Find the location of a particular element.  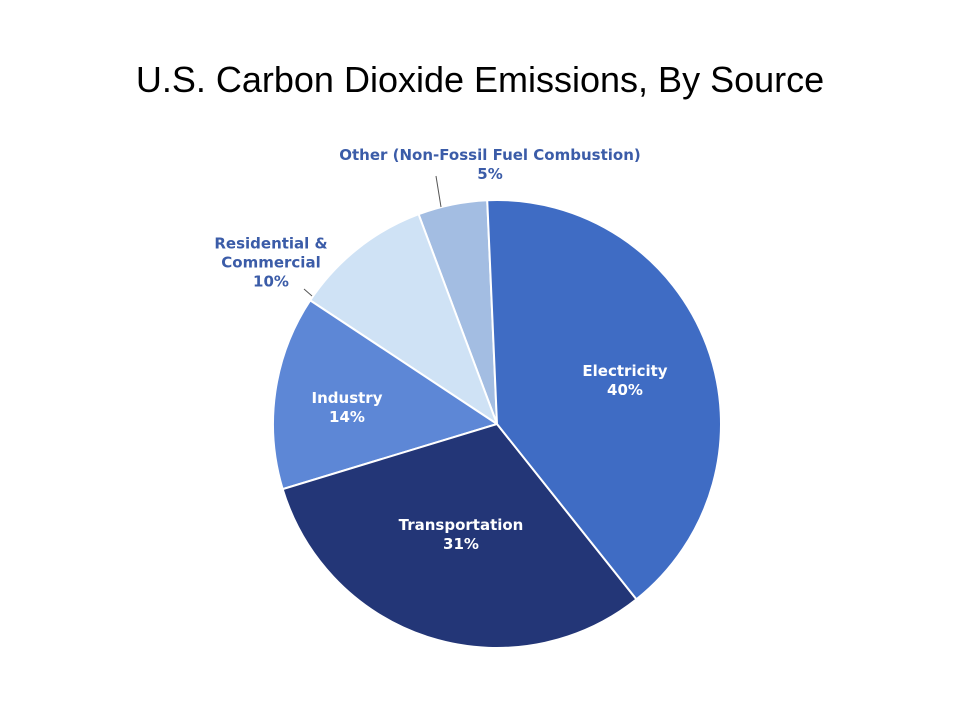

slice-label: Other (Non-Fossil Fuel Combustion) 5% is located at coordinates (490, 165).